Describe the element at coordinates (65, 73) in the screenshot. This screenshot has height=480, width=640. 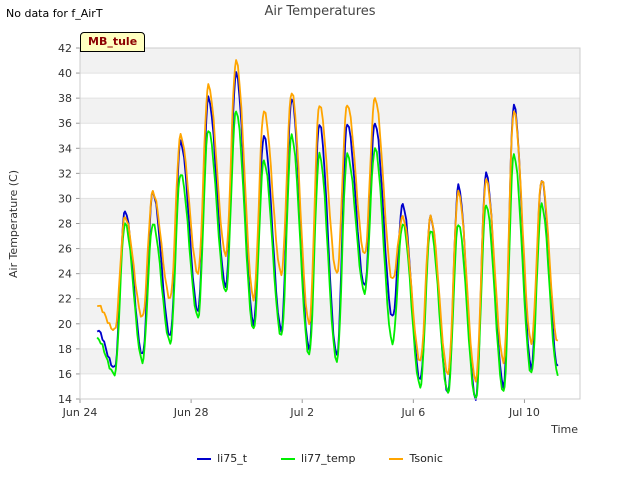
I see `y-tick-label: 40` at that location.